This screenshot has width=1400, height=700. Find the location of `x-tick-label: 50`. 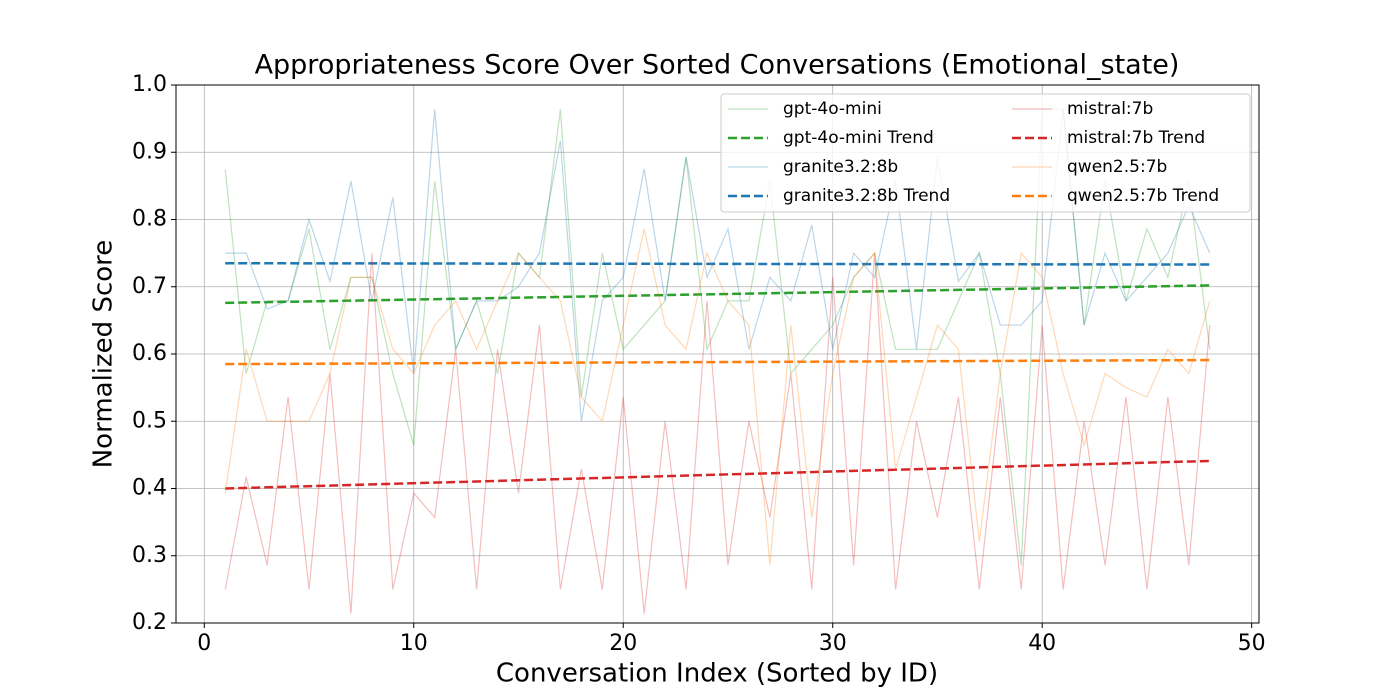

x-tick-label: 50 is located at coordinates (1252, 643).